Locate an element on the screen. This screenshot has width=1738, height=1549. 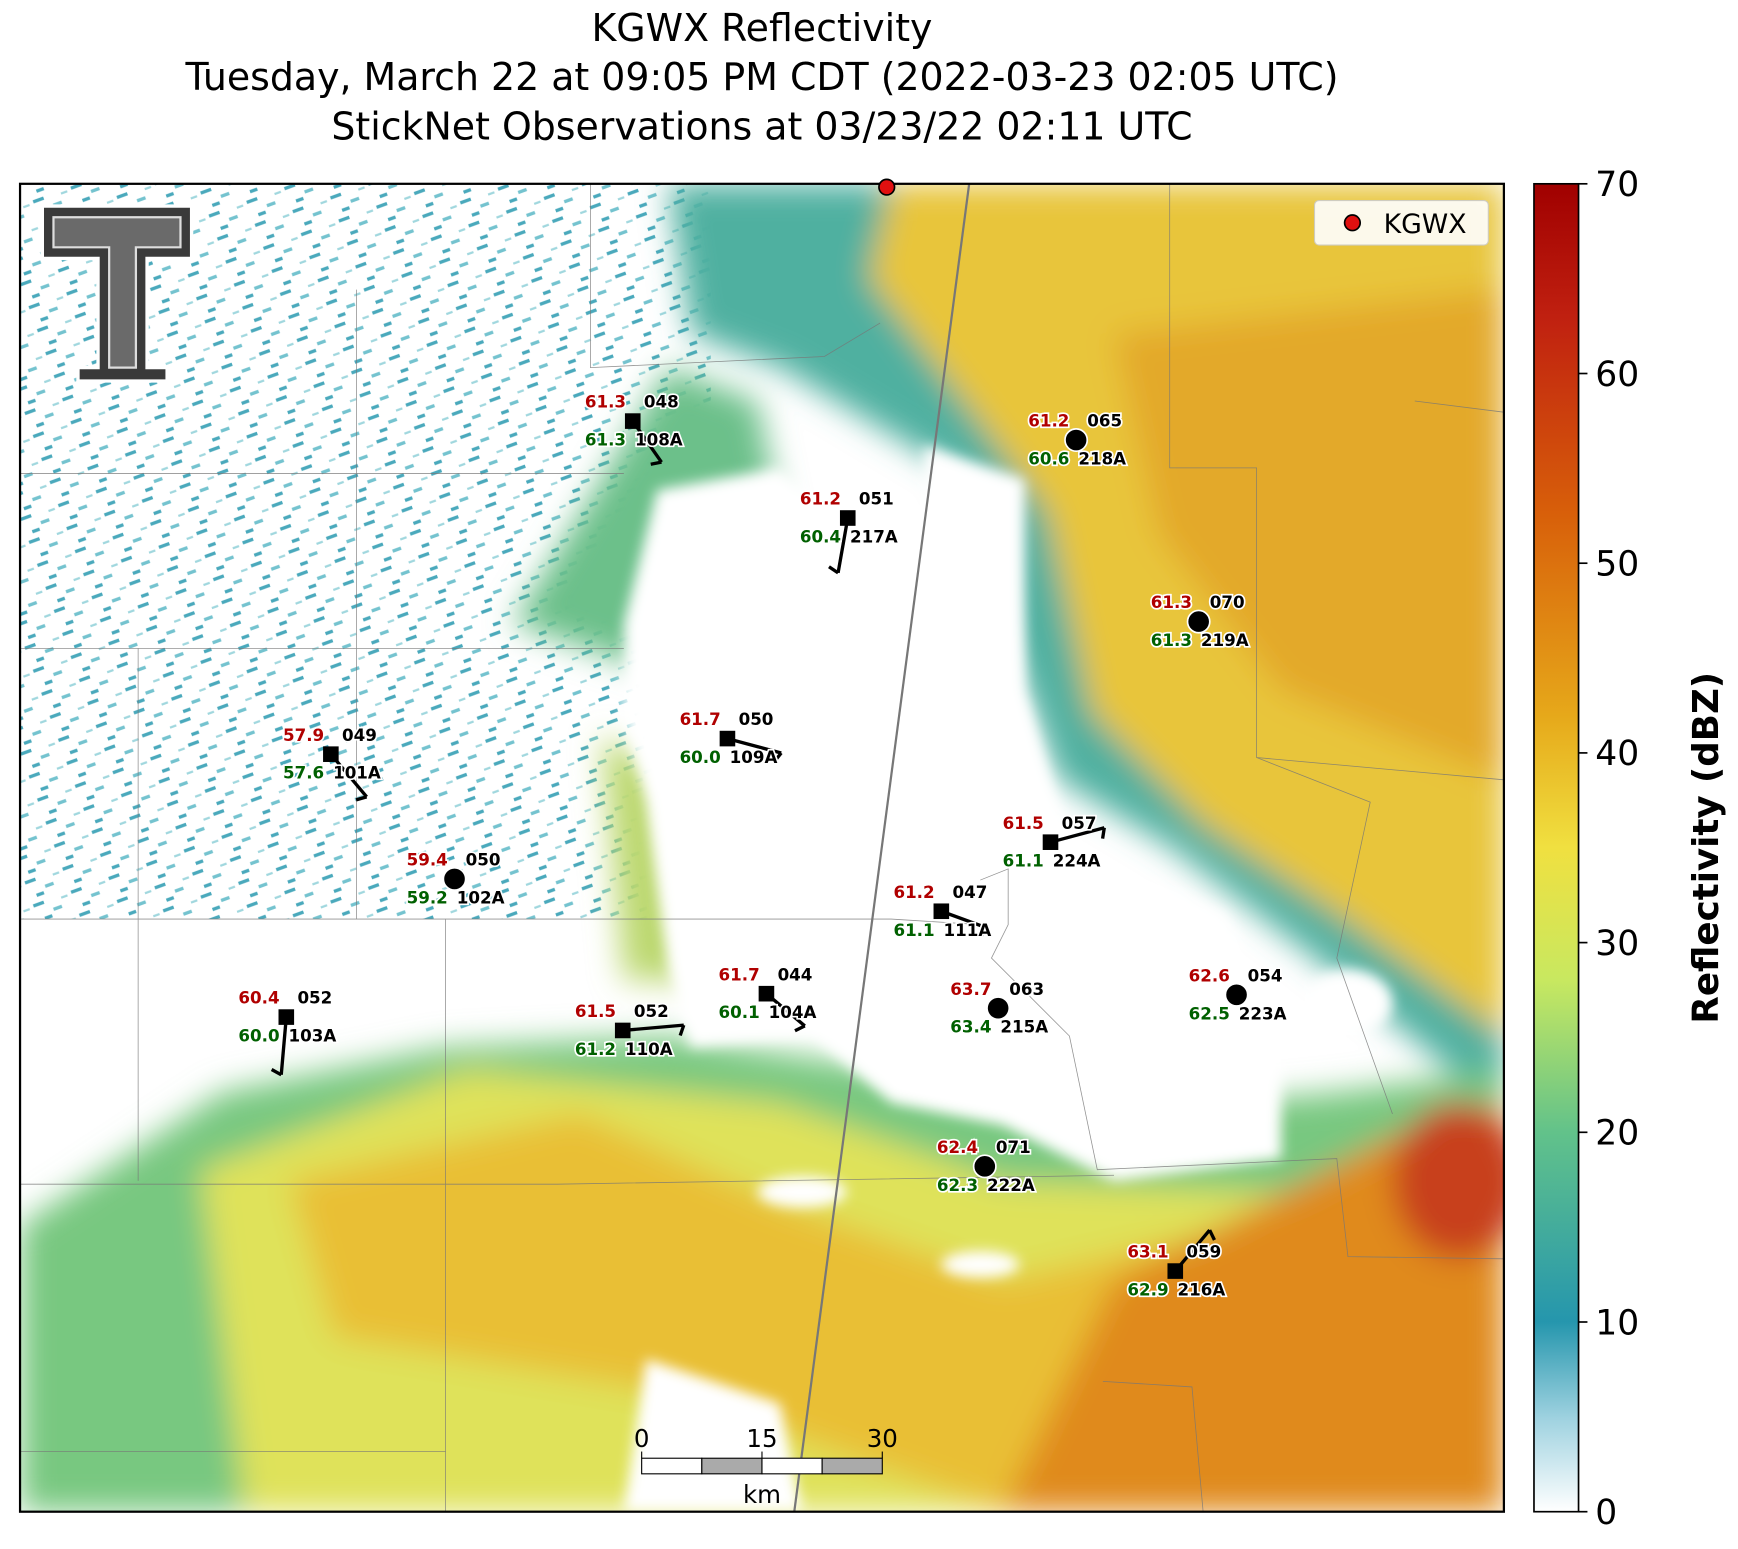
colorbar-tick-label: 0 is located at coordinates (1606, 1513).